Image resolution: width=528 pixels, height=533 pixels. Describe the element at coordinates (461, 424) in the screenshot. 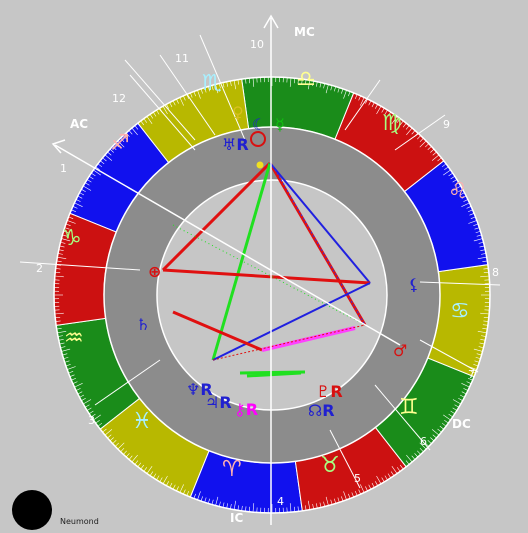

I see `dc-label: DC` at that location.